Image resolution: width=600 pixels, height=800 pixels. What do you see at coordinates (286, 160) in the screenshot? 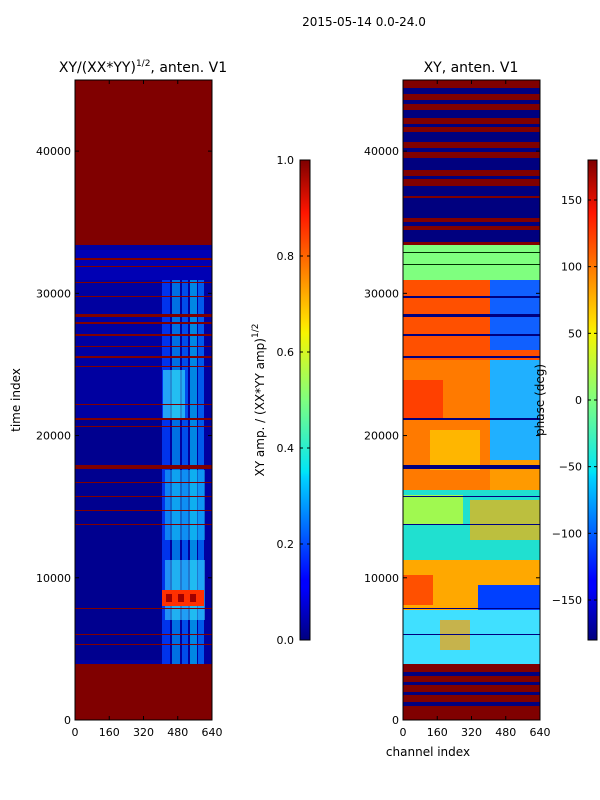
I see `colorbar-tick-label: 1.0` at bounding box center [286, 160].